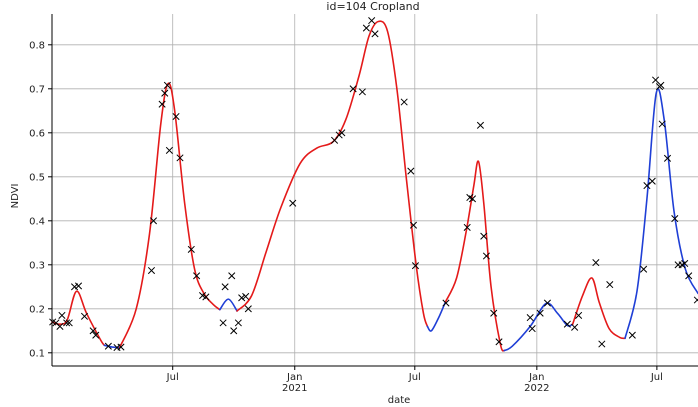 The width and height of the screenshot is (698, 407). What do you see at coordinates (37, 45) in the screenshot?
I see `y-tick-label: 0.8` at bounding box center [37, 45].